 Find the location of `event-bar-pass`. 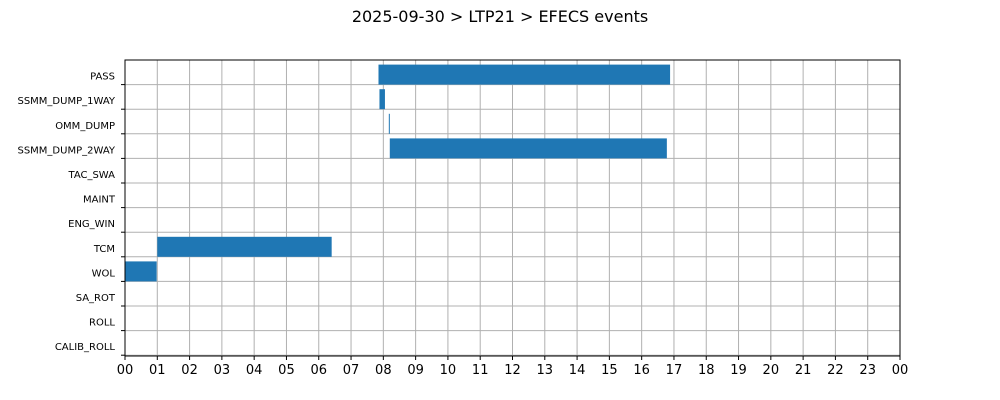

event-bar-pass is located at coordinates (524, 74).